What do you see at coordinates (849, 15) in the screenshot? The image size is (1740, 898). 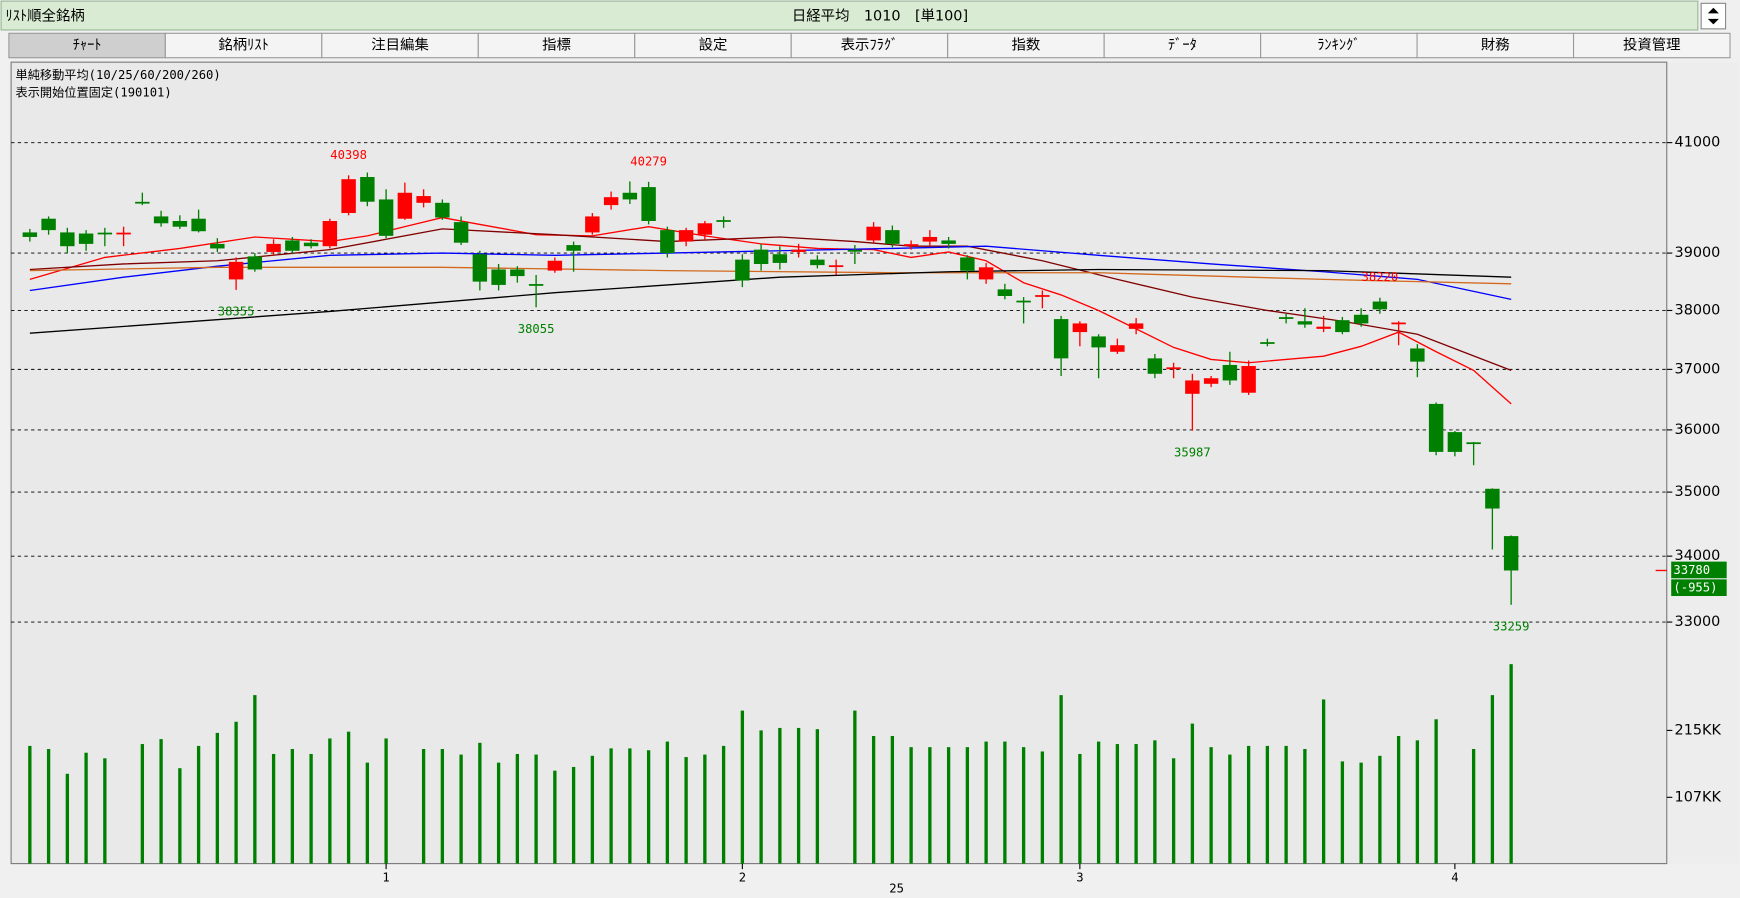 I see `top-bar` at bounding box center [849, 15].